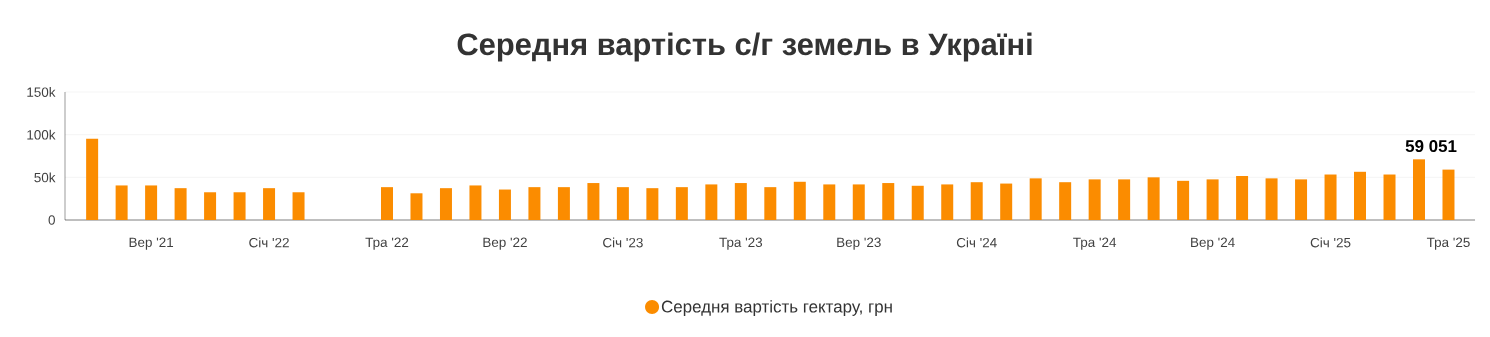 This screenshot has height=337, width=1490. What do you see at coordinates (1213, 243) in the screenshot?
I see `x-tick-label: Вер '24` at bounding box center [1213, 243].